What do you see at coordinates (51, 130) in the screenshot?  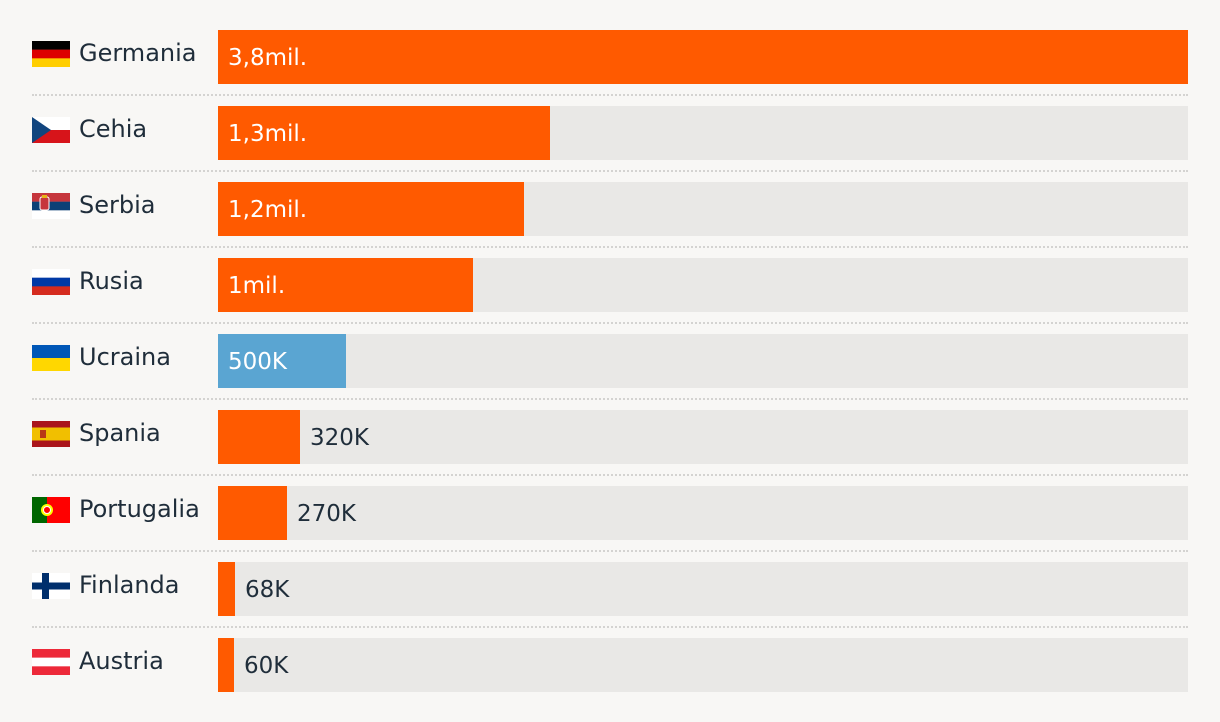 I see `czech-flag-icon` at bounding box center [51, 130].